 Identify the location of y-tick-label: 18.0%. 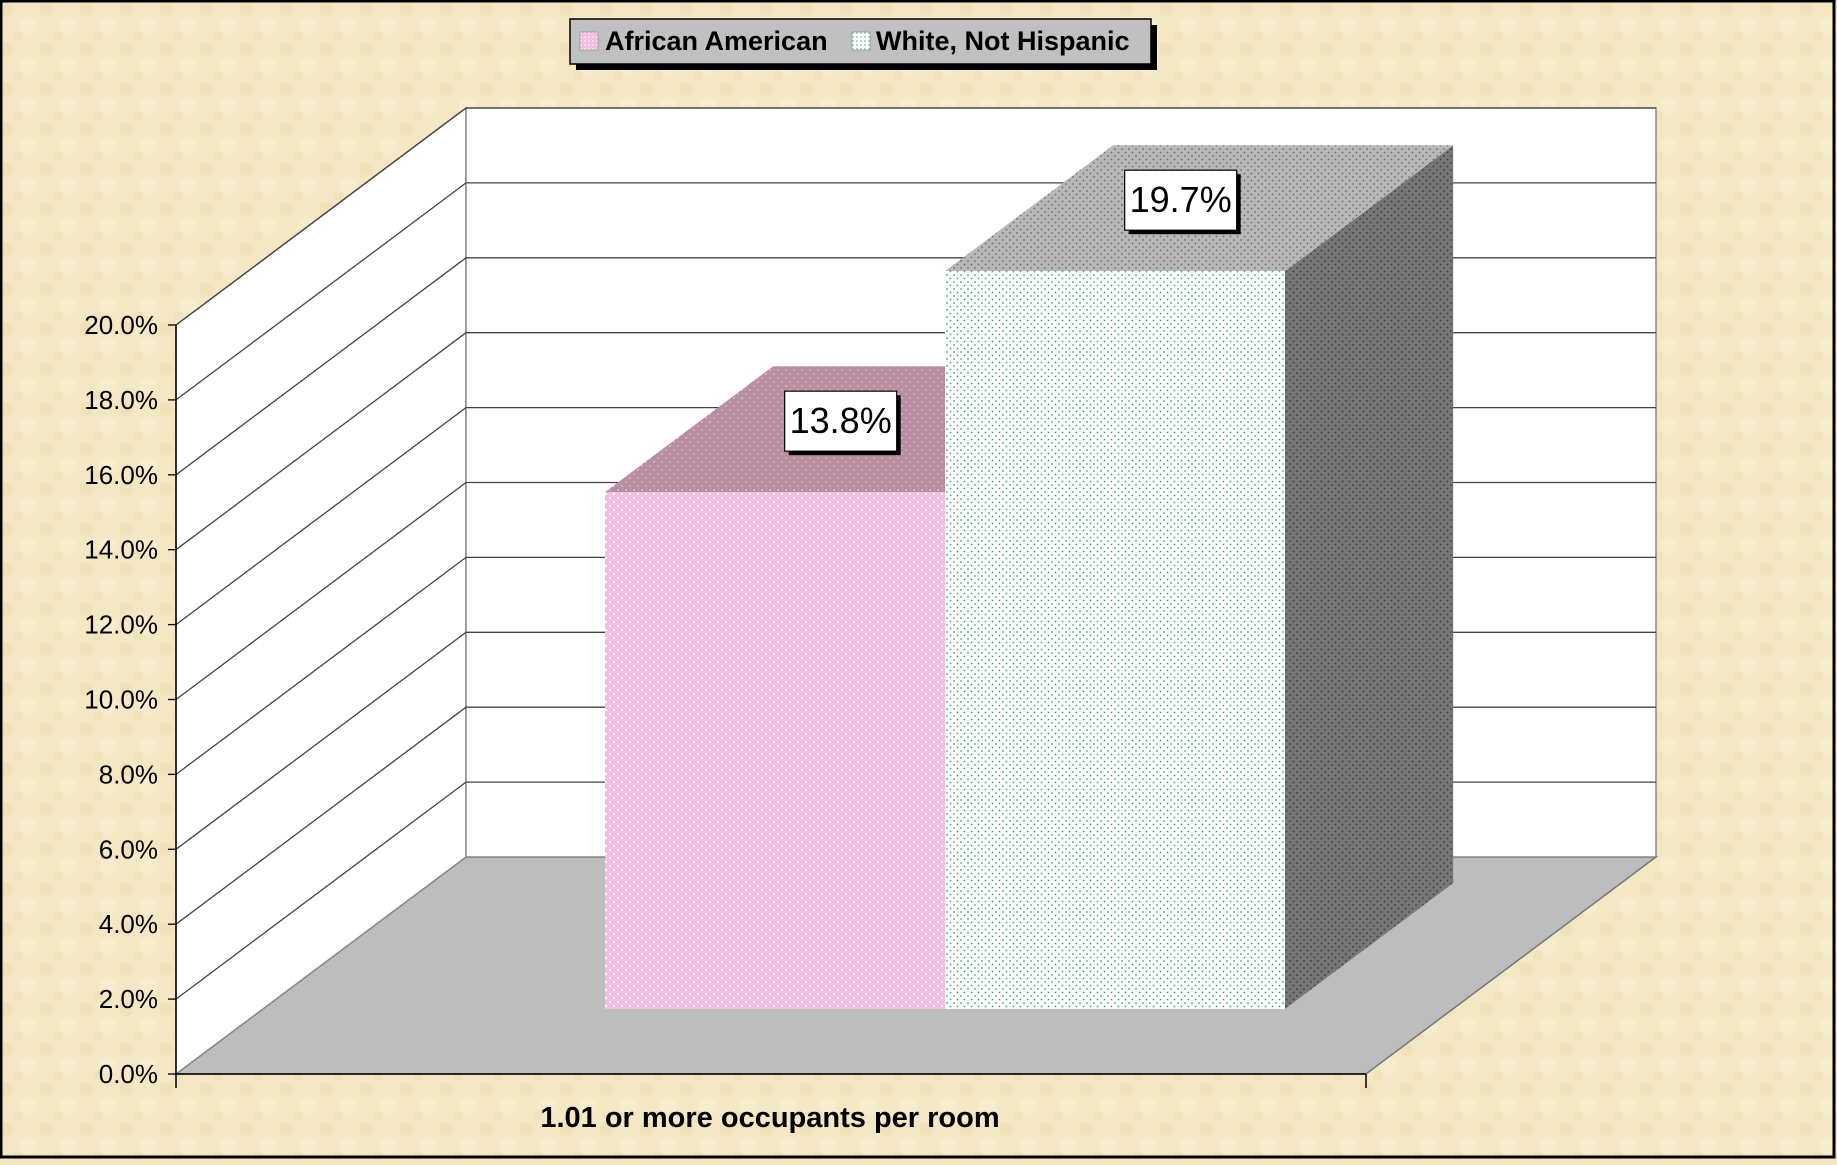
(121, 400).